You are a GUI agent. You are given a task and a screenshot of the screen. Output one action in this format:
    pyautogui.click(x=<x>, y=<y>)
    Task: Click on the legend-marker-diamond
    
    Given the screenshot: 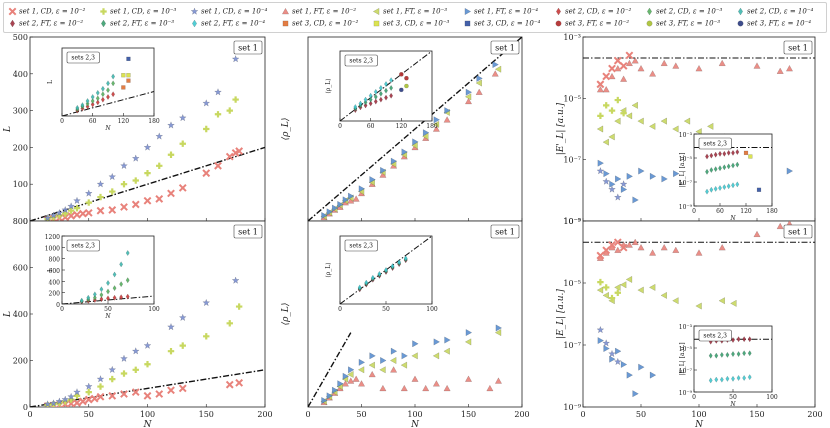 What is the action you would take?
    pyautogui.click(x=103, y=23)
    